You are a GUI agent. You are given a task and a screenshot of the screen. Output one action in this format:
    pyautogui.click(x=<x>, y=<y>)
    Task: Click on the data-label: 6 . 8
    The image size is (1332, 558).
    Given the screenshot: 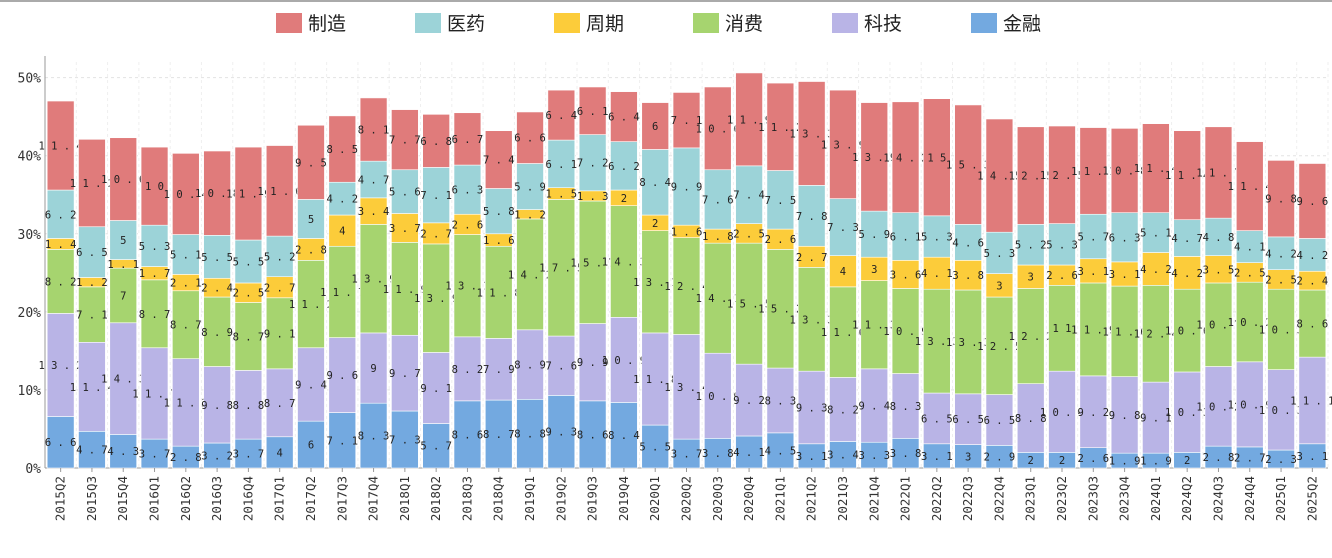 What is the action you would take?
    pyautogui.click(x=436, y=142)
    